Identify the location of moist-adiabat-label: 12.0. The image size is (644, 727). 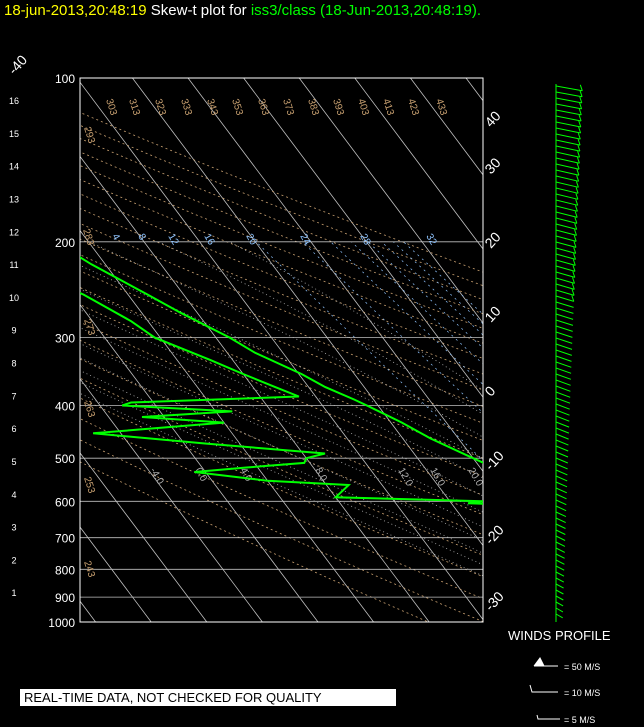
(404, 477).